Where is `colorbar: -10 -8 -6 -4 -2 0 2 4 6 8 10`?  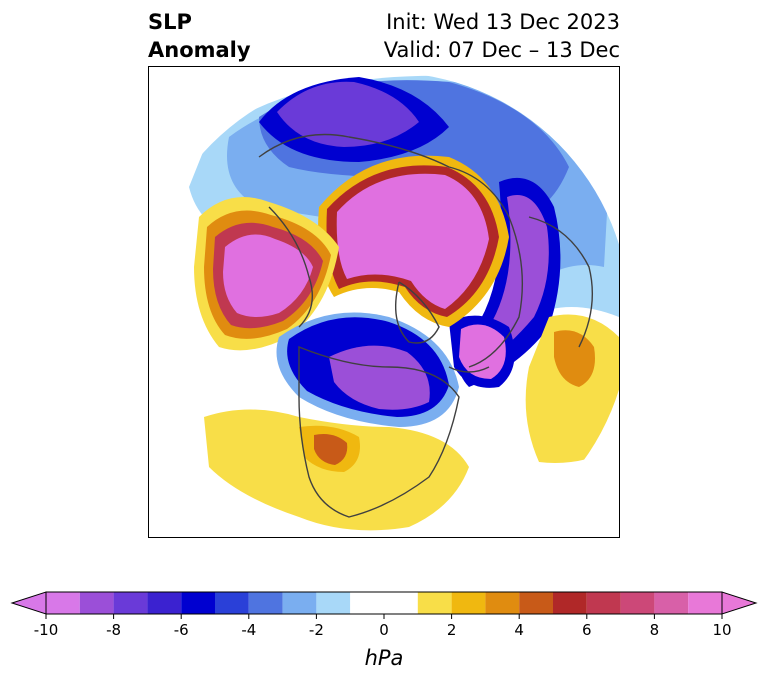
colorbar: -10 -8 -6 -4 -2 0 2 4 6 8 10 is located at coordinates (384, 615).